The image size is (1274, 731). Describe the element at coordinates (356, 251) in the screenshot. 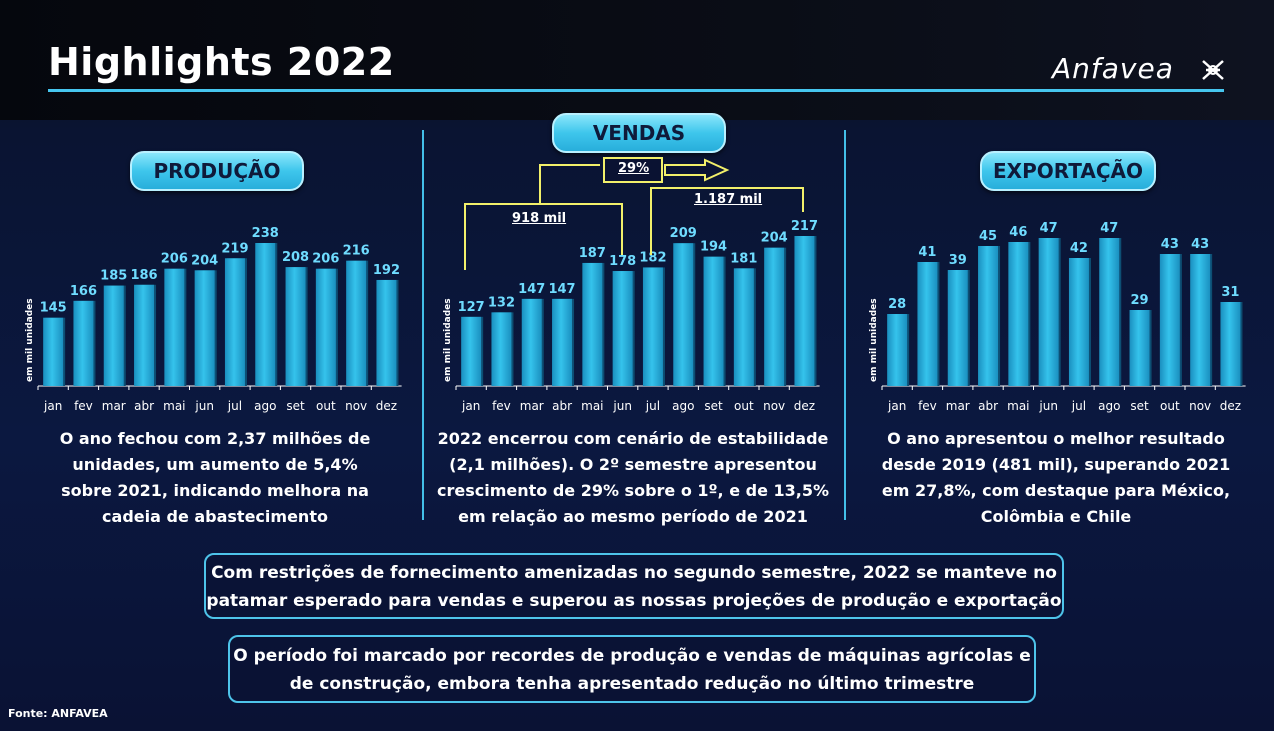

I see `data-label: 216` at that location.